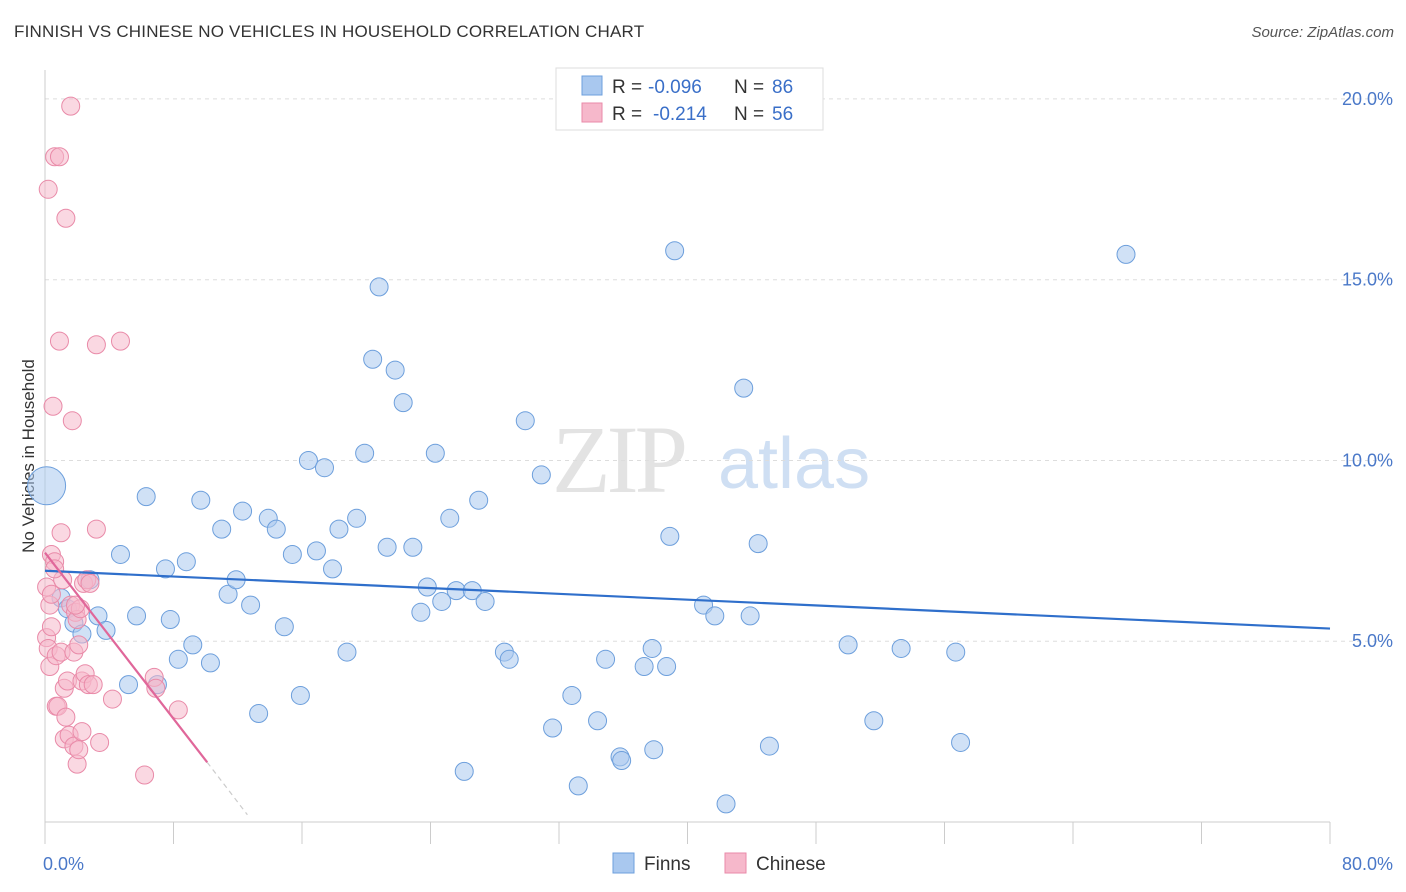 The height and width of the screenshot is (892, 1406). What do you see at coordinates (1367, 99) in the screenshot?
I see `y-tick-label-3: 20.0%` at bounding box center [1367, 99].